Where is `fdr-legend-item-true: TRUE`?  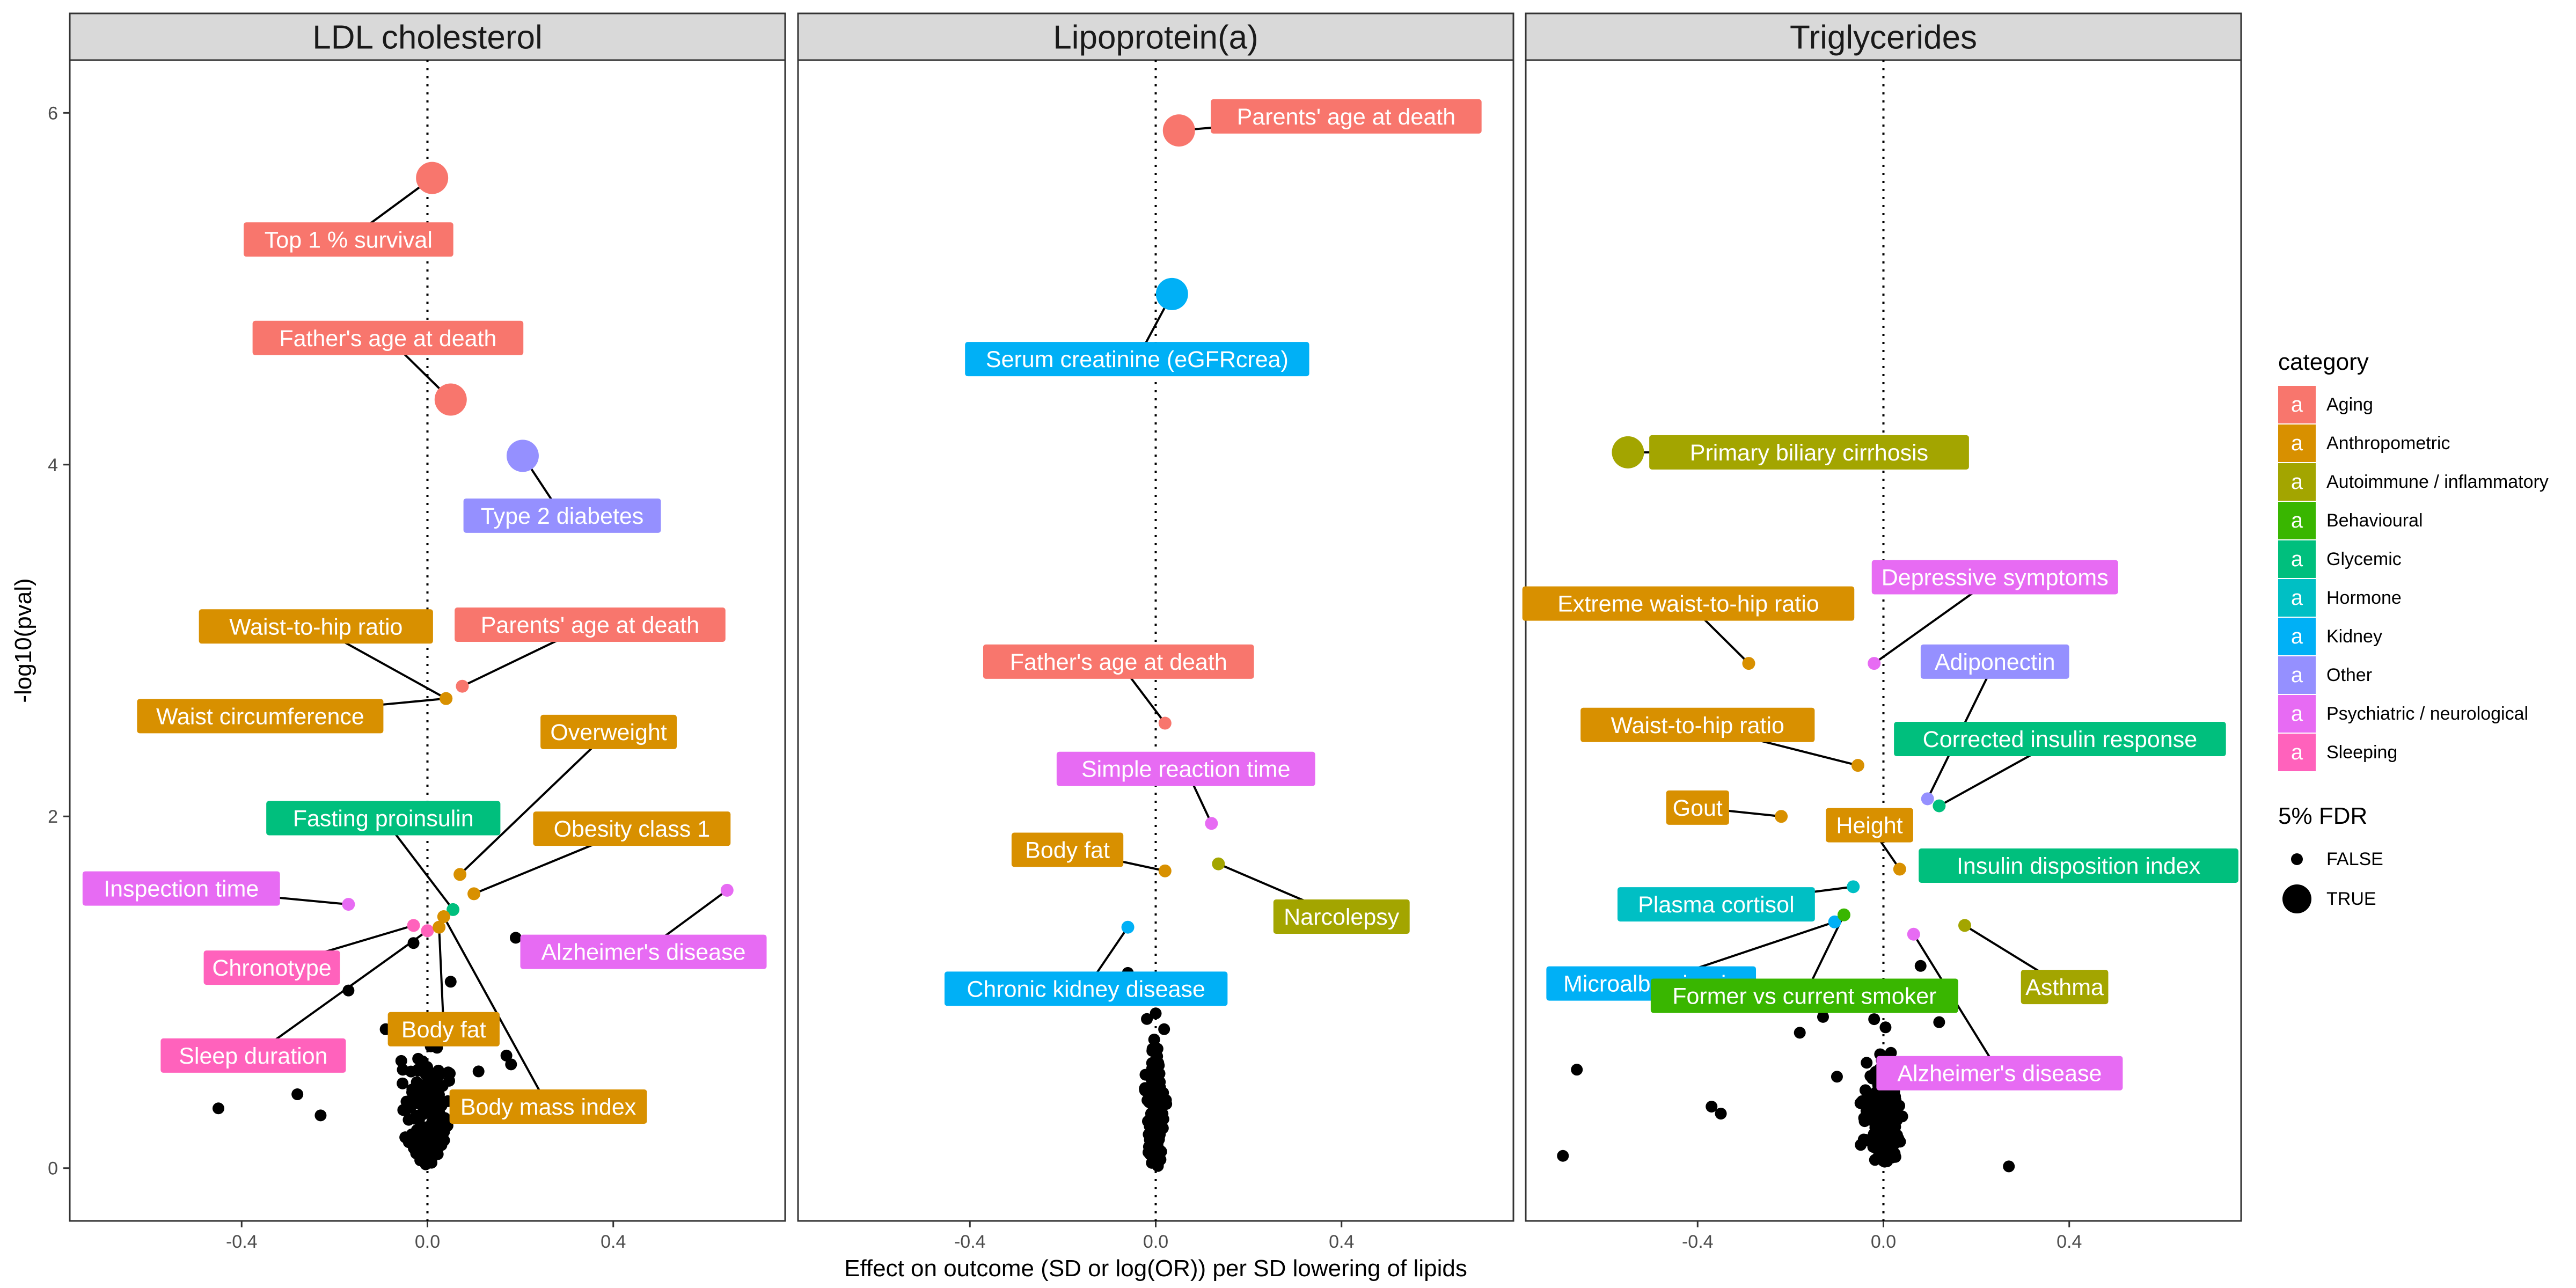 fdr-legend-item-true: TRUE is located at coordinates (2423, 899).